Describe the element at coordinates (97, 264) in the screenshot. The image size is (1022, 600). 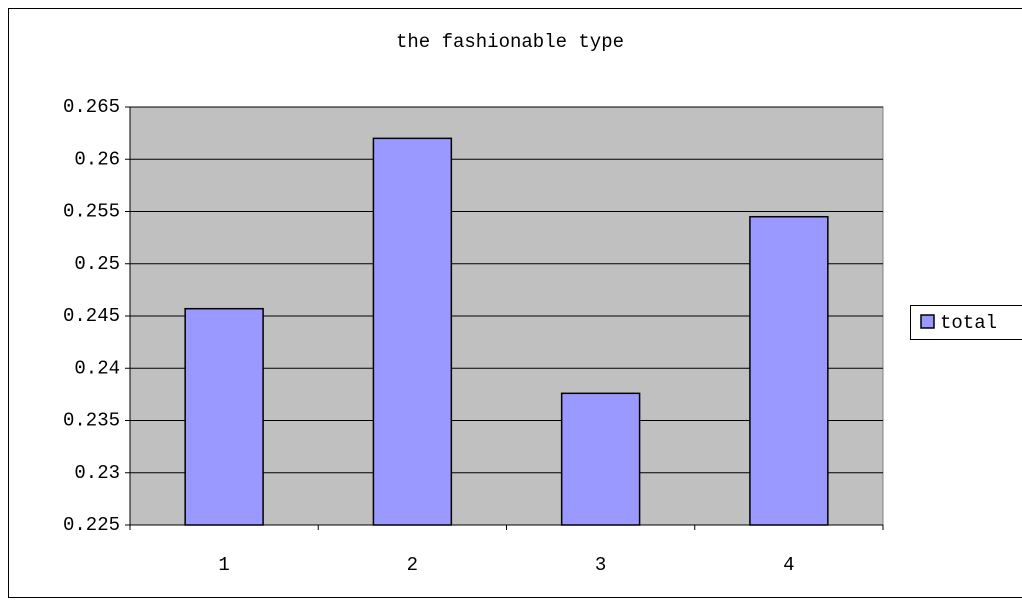
I see `y-tick-label: 0.25` at that location.